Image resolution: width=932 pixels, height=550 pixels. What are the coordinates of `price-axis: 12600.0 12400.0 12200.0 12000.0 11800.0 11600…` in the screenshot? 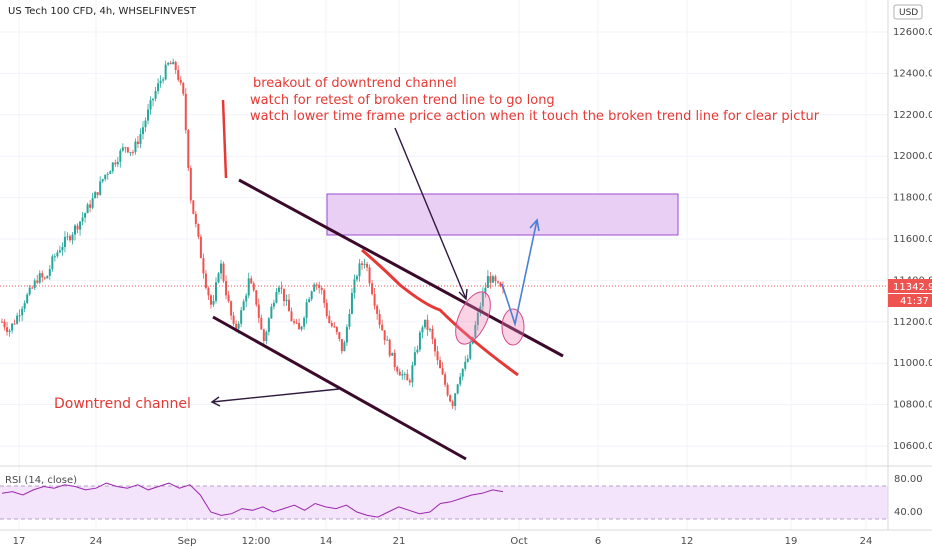 It's located at (912, 239).